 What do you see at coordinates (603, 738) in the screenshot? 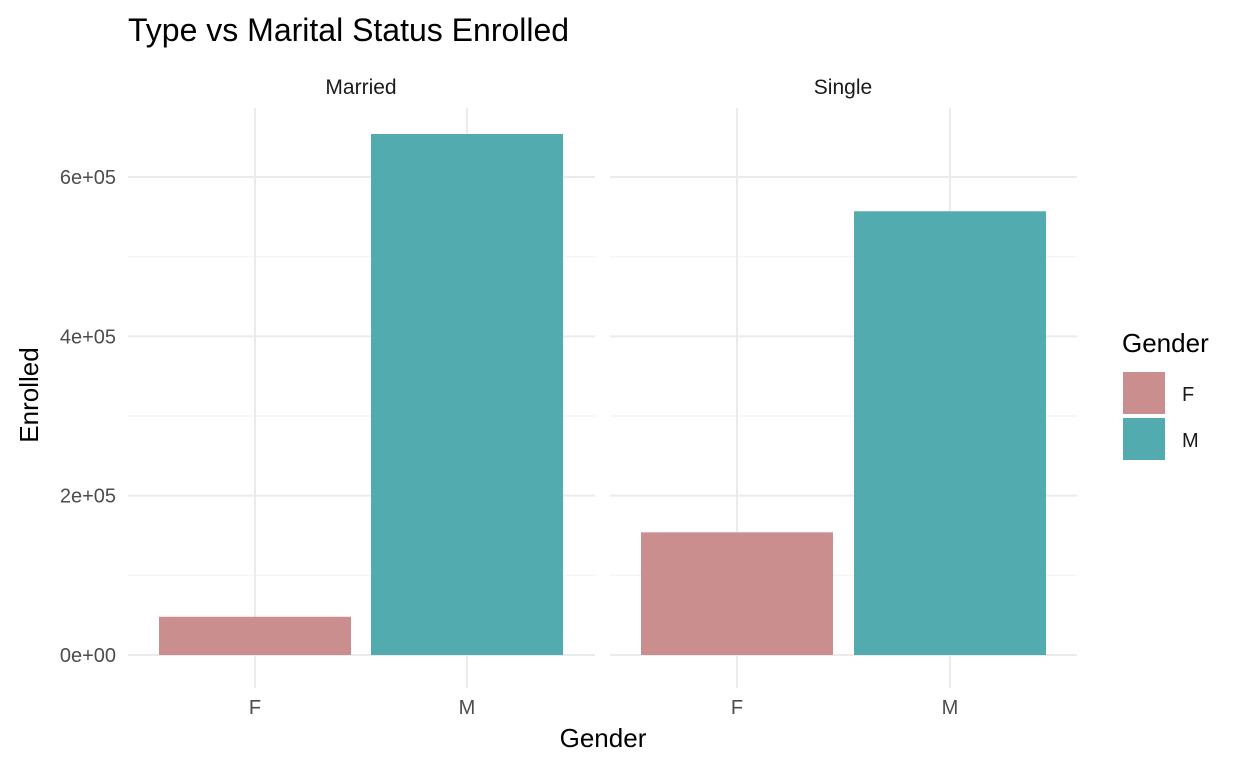
I see `x-axis-title: Gender` at bounding box center [603, 738].